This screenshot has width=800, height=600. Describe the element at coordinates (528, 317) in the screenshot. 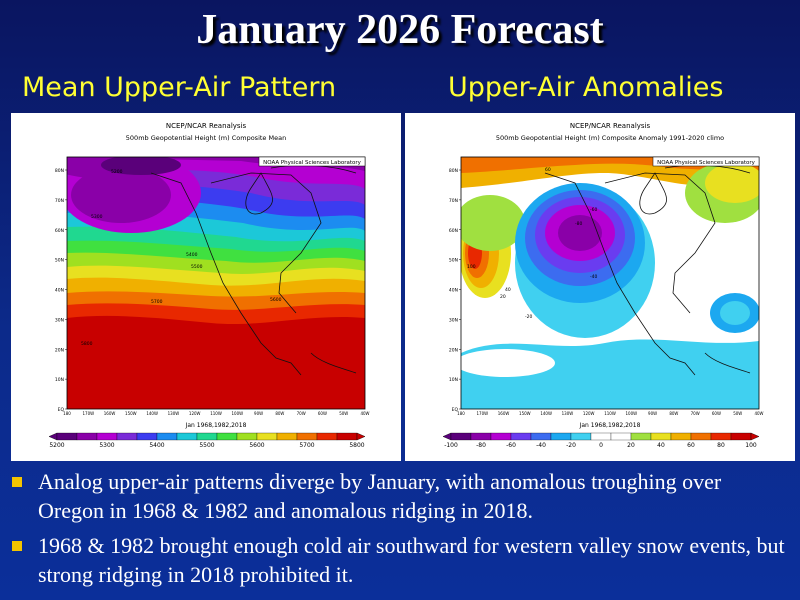

I see `contour-label: -20` at that location.